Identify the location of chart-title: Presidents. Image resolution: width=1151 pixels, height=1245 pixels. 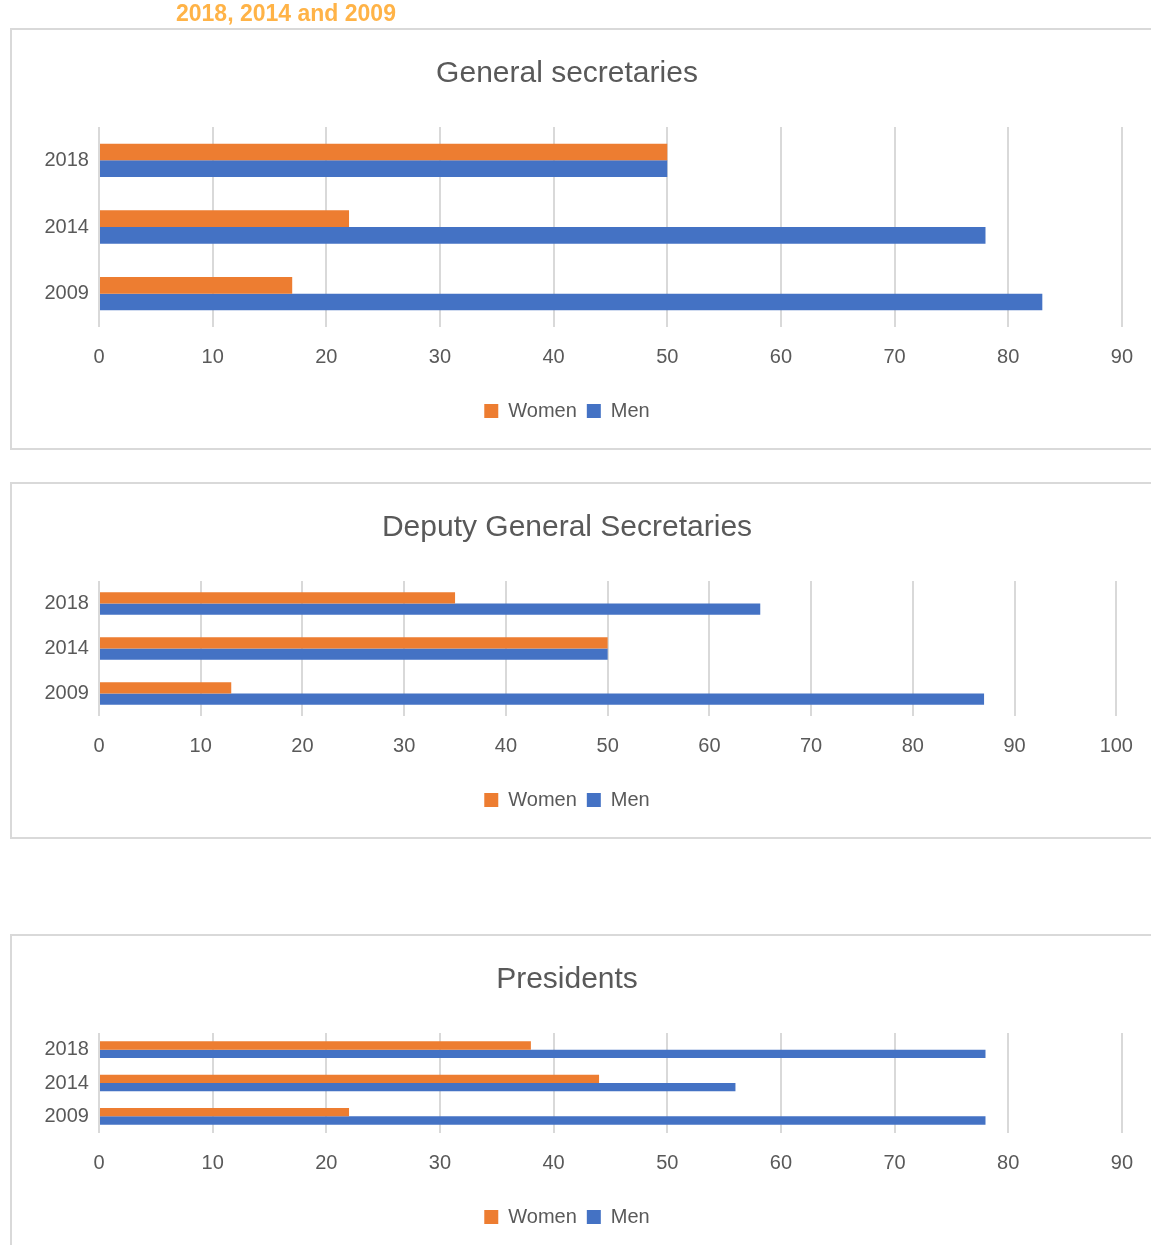
(567, 978).